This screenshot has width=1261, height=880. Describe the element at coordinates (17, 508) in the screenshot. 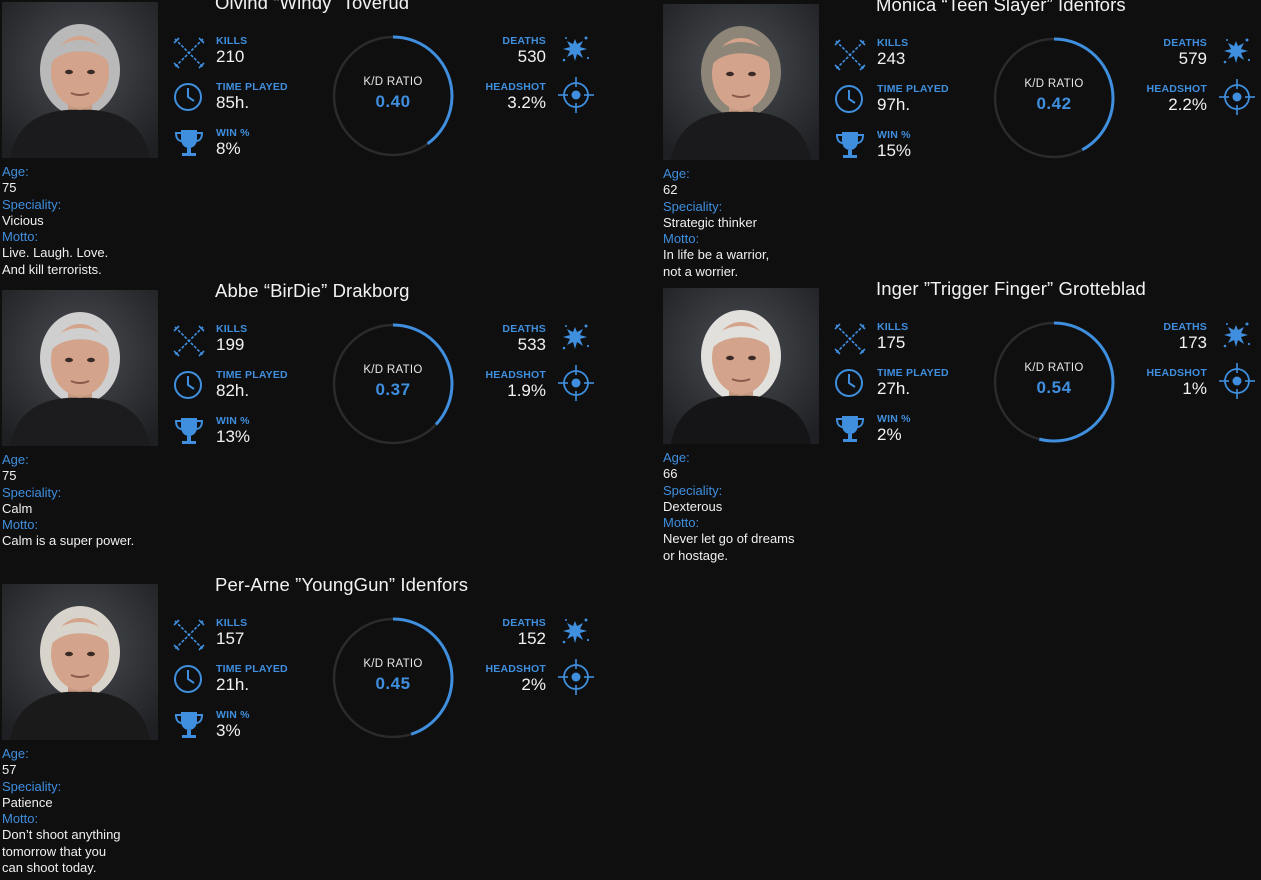

I see `speciality-value: Calm` at that location.